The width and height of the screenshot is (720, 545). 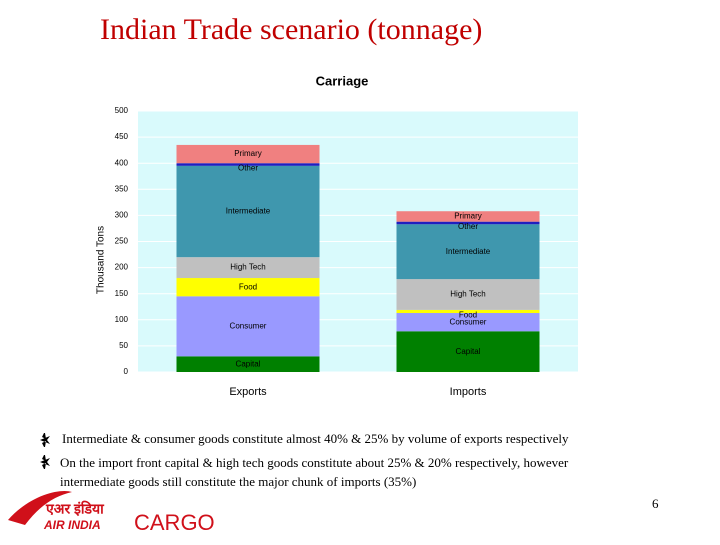 What do you see at coordinates (122, 188) in the screenshot?
I see `y-tick-label: 350` at bounding box center [122, 188].